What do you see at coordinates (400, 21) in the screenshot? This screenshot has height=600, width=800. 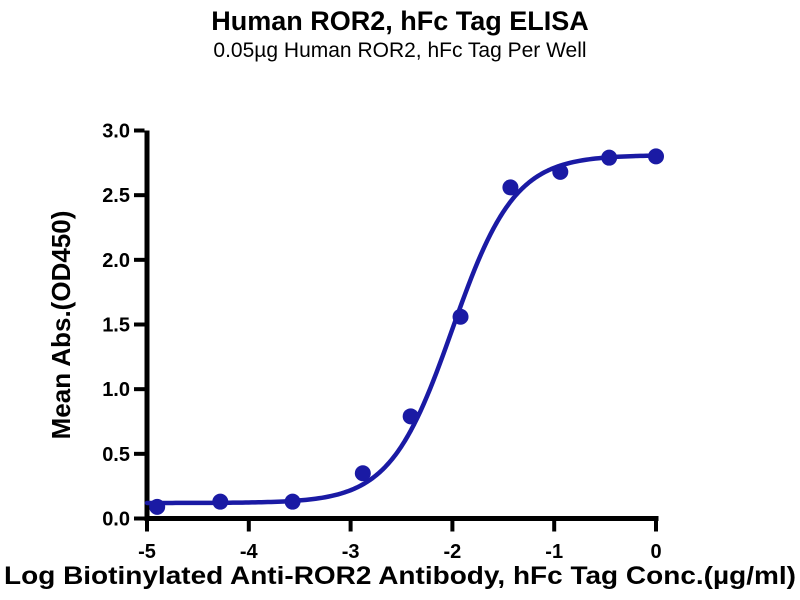 I see `chart-title: Human ROR2, hFc Tag ELISA` at bounding box center [400, 21].